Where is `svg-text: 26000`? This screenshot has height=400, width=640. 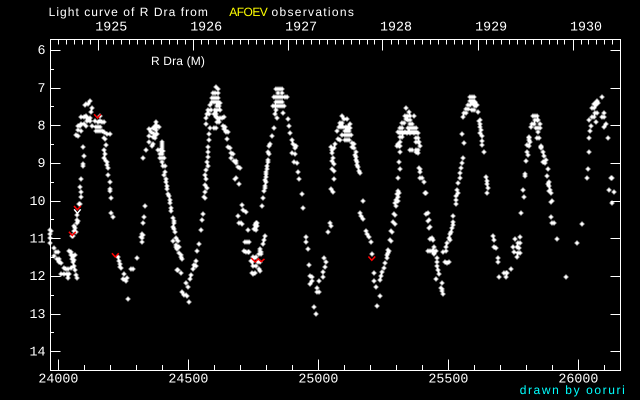
svg-text: 26000 is located at coordinates (578, 380).